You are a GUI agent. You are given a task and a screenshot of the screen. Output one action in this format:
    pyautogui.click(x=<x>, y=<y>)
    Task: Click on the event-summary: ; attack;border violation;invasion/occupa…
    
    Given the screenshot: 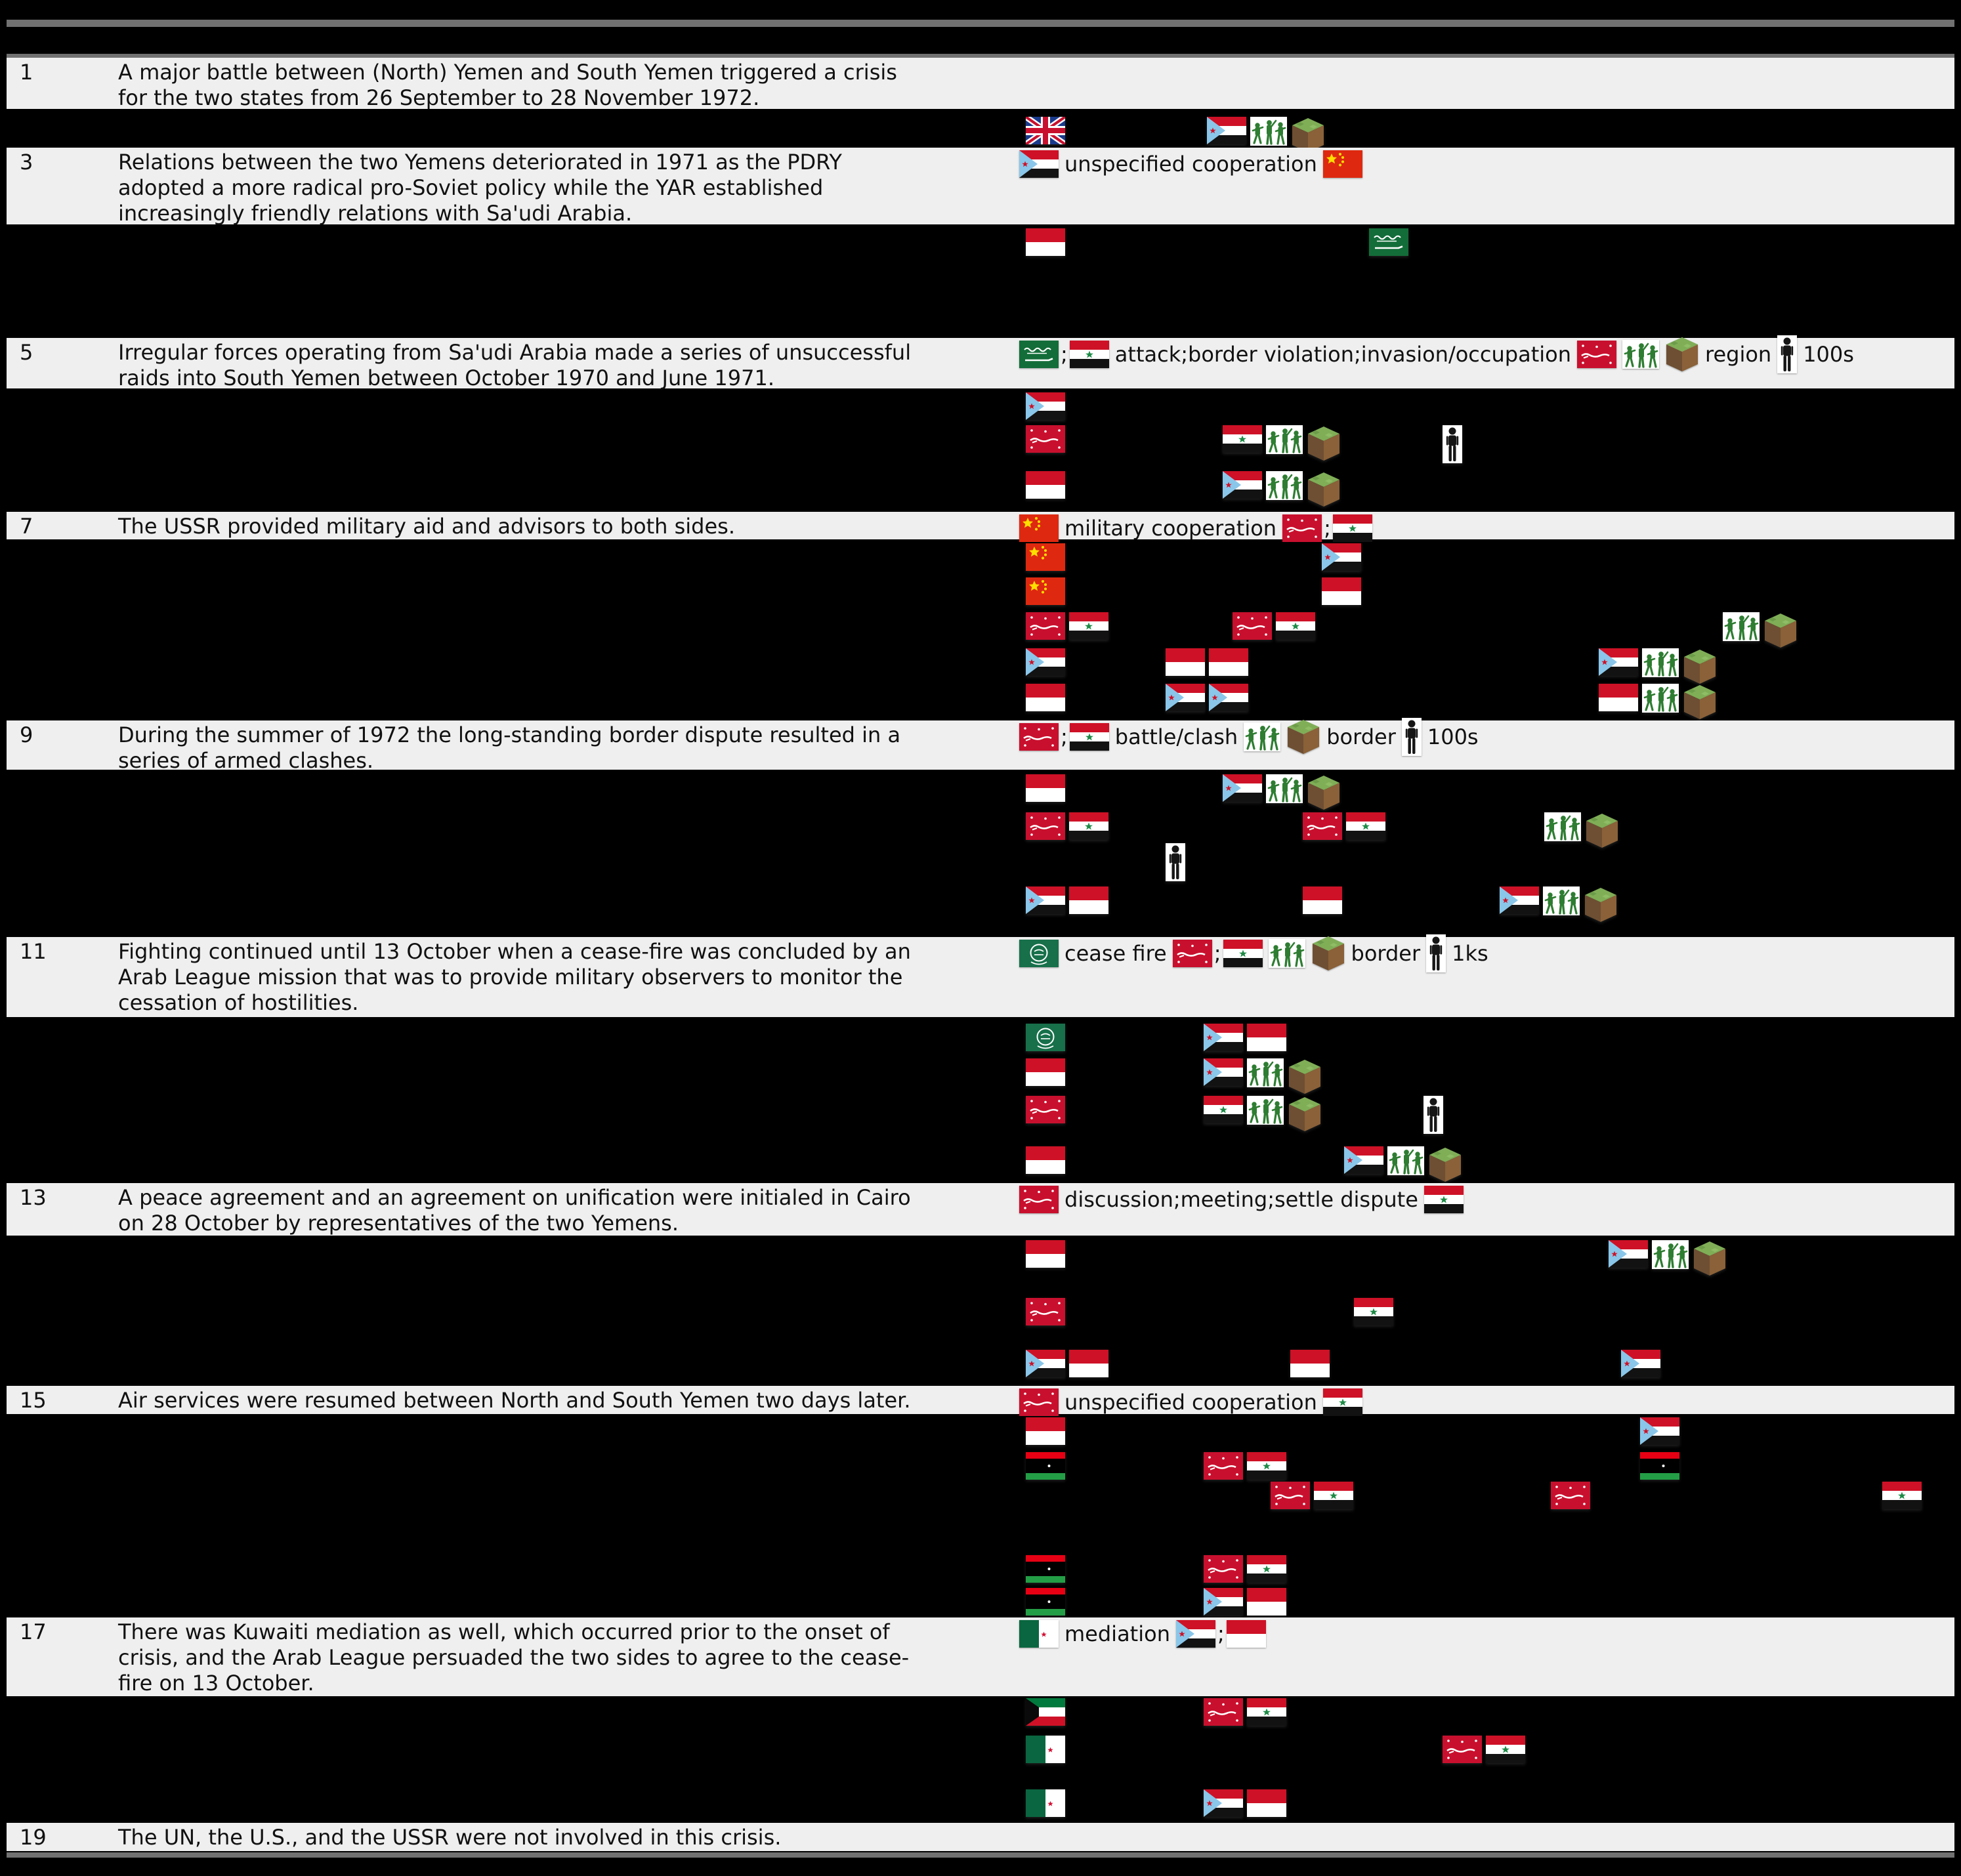 What is the action you would take?
    pyautogui.click(x=1436, y=354)
    